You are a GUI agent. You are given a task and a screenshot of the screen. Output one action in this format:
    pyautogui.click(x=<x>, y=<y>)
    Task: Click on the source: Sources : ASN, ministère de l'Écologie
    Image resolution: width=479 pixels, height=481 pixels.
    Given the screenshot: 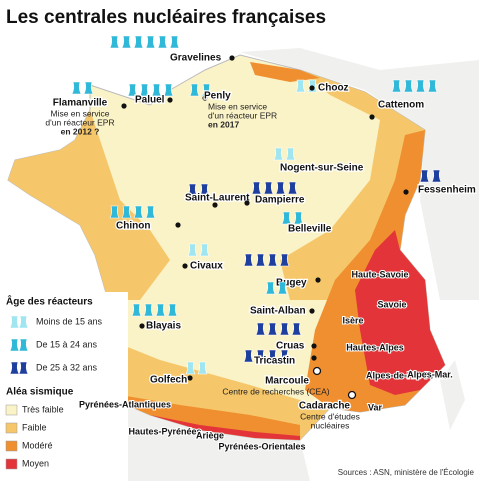 What is the action you would take?
    pyautogui.click(x=406, y=472)
    